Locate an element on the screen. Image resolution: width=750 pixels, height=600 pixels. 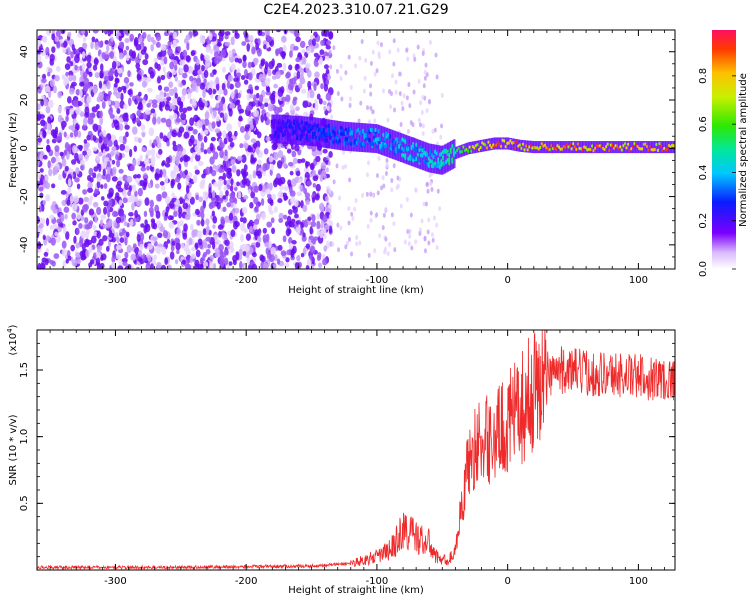
colorbar-tick-label: 0.2 is located at coordinates (703, 221).